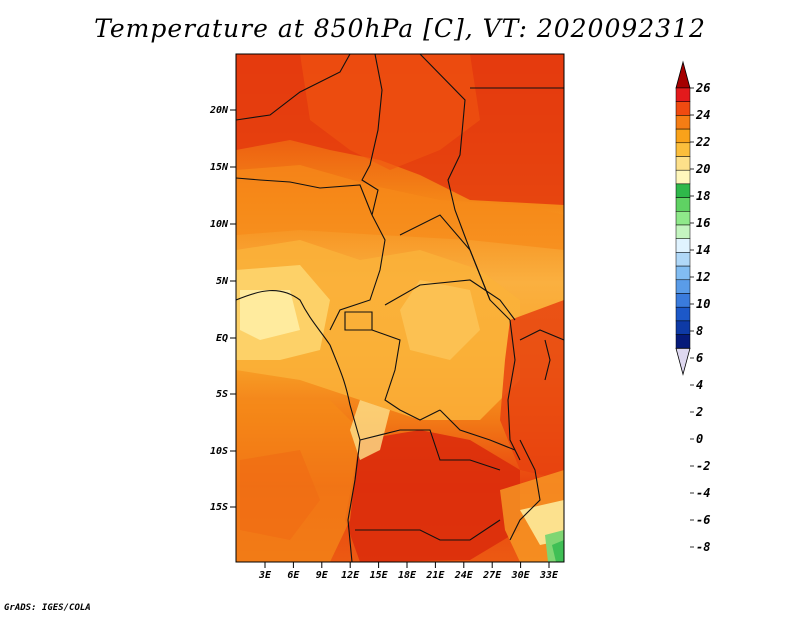 Image resolution: width=800 pixels, height=618 pixels. Describe the element at coordinates (450, 300) in the screenshot. I see `border-car-drc` at that location.